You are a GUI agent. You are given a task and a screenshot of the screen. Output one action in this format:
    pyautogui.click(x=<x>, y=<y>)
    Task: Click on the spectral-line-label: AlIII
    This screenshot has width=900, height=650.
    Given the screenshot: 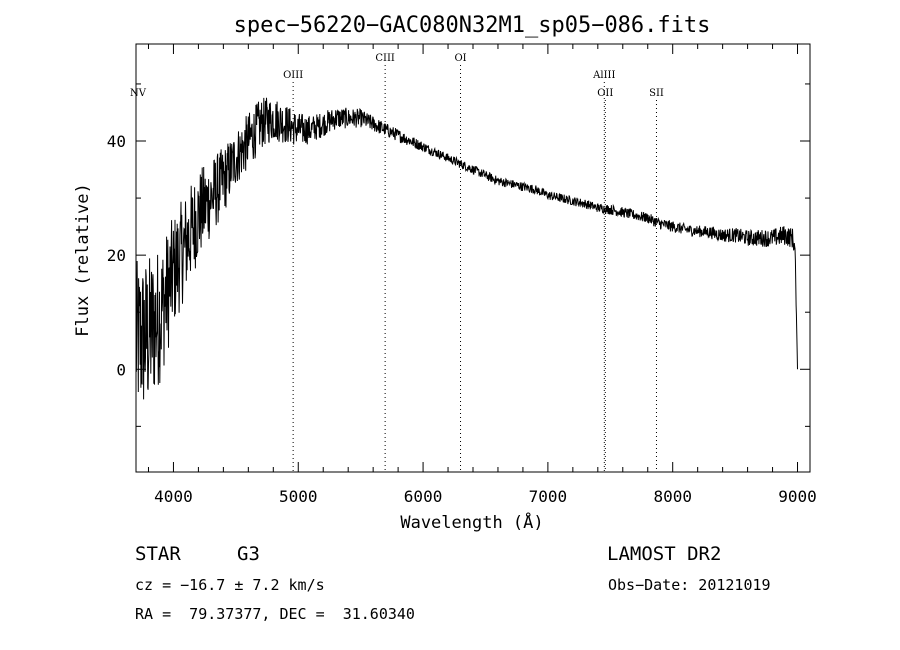 What is the action you would take?
    pyautogui.click(x=603, y=75)
    